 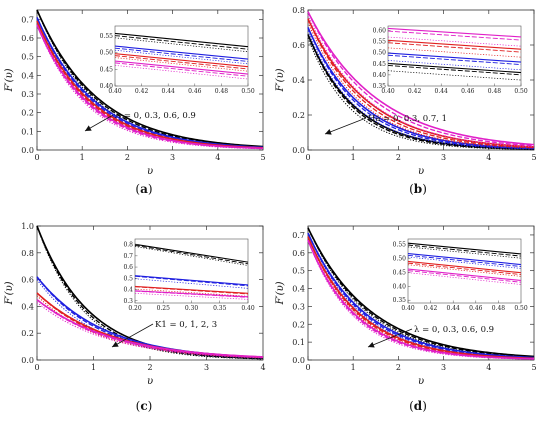 I want to click on inset-x-tick-label: 0.35, so click(x=220, y=308).